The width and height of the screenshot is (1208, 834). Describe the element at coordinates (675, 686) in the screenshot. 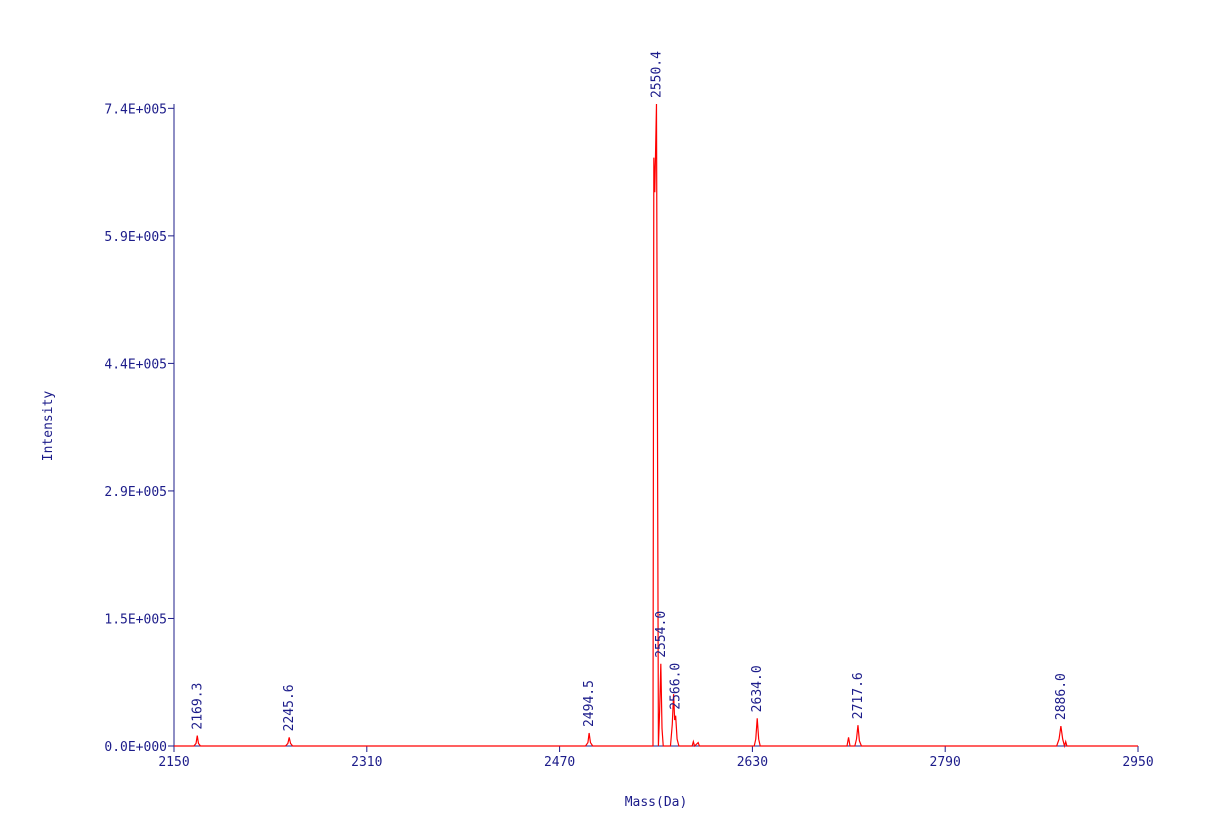

I see `peak-label: 2566.0` at that location.